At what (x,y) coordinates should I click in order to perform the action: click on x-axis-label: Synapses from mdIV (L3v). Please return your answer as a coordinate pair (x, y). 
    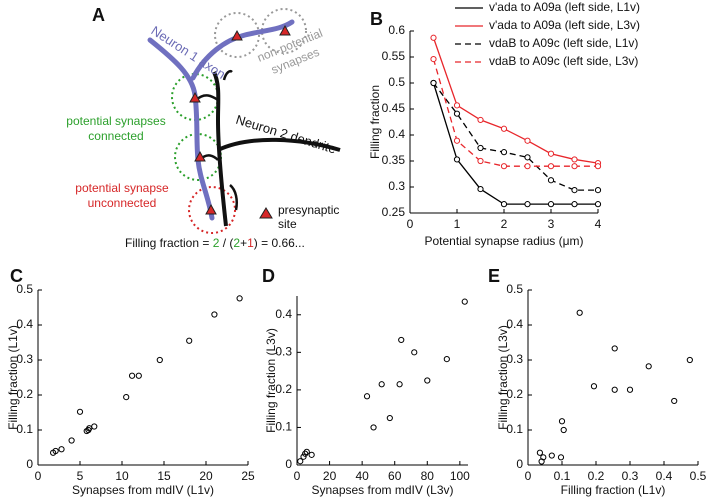
    Looking at the image, I should click on (382, 490).